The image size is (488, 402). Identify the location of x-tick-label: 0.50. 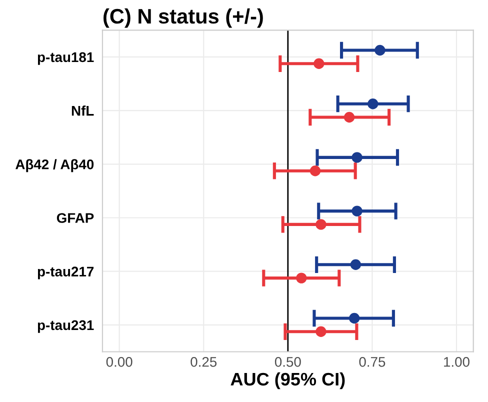
(287, 361).